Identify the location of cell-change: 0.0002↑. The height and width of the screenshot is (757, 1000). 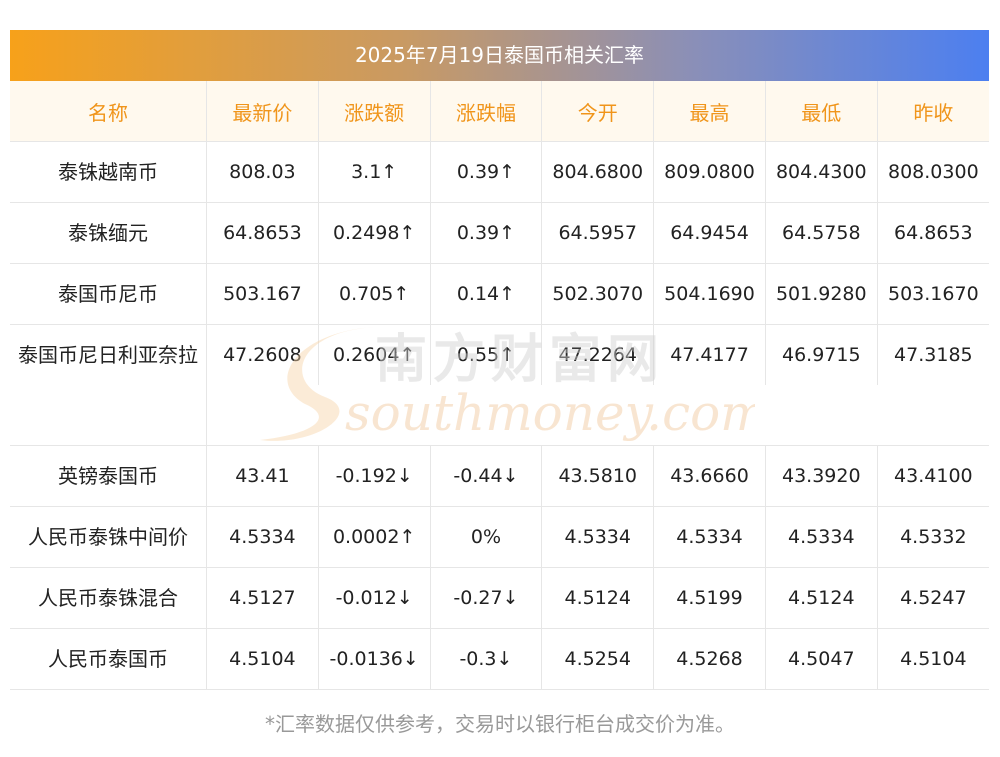
(374, 537).